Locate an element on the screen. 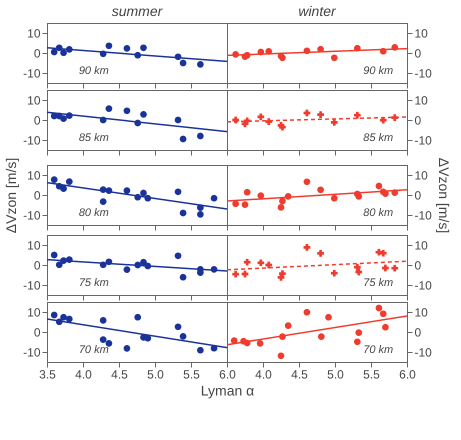 This screenshot has width=461, height=440. x-tick-label: 5.0 is located at coordinates (335, 375).